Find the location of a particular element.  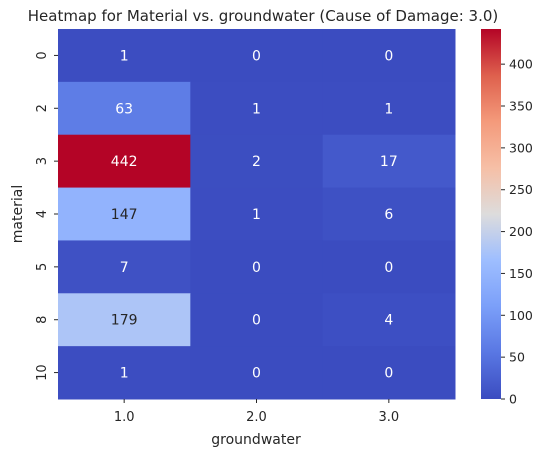

colorbar-tick-label: 350 is located at coordinates (521, 106).